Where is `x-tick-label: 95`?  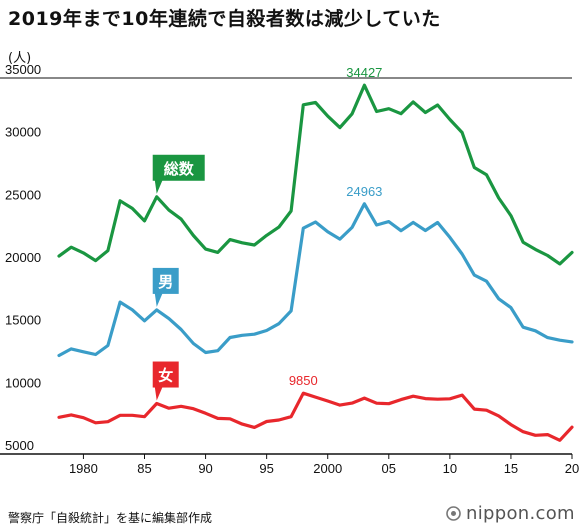 x-tick-label: 95 is located at coordinates (266, 468).